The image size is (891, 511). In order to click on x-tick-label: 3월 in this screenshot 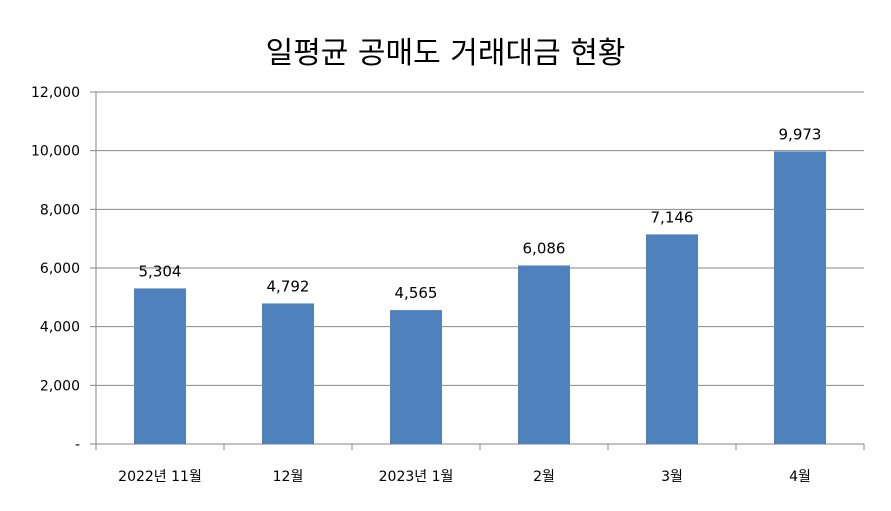, I will do `click(672, 477)`.